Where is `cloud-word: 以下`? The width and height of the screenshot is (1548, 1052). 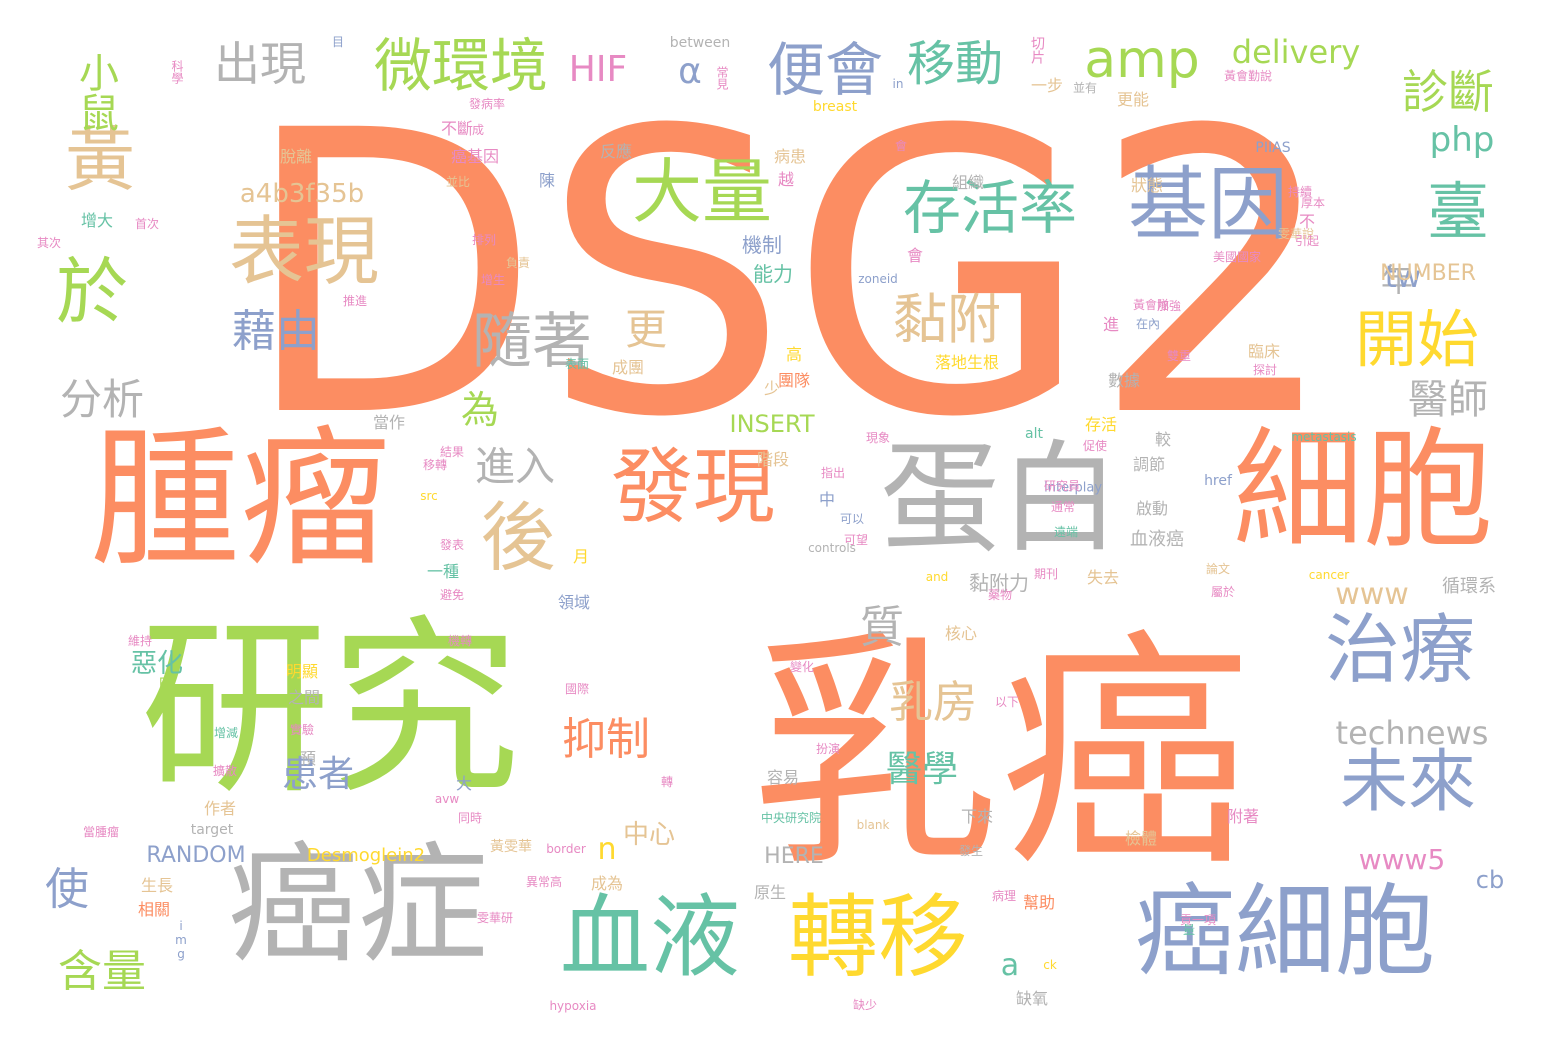
cloud-word: 以下 is located at coordinates (1007, 702).